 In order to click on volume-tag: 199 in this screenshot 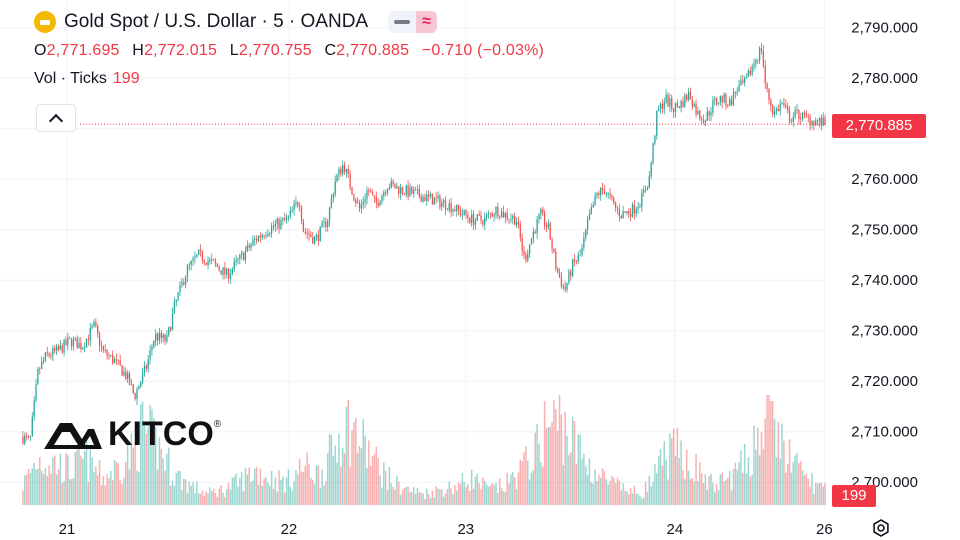, I will do `click(854, 496)`.